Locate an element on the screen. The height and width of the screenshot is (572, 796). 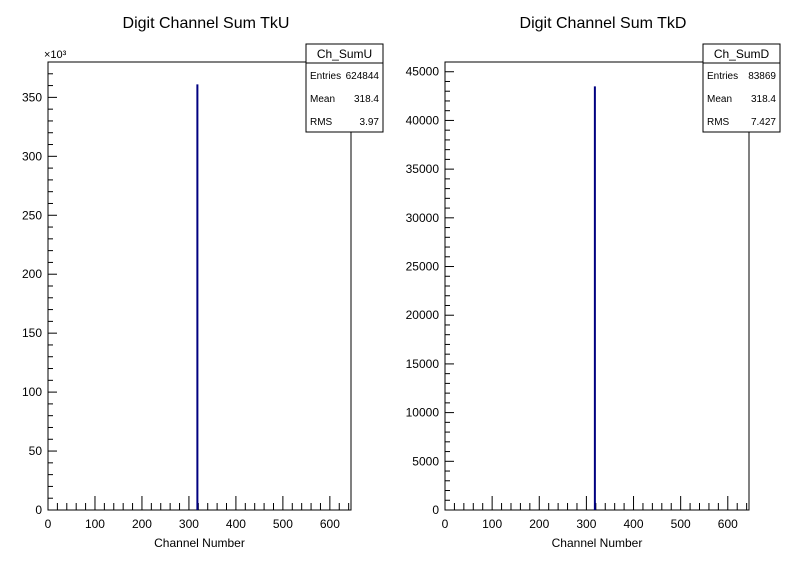
chart-title: Digit Channel Sum TkD is located at coordinates (603, 23).